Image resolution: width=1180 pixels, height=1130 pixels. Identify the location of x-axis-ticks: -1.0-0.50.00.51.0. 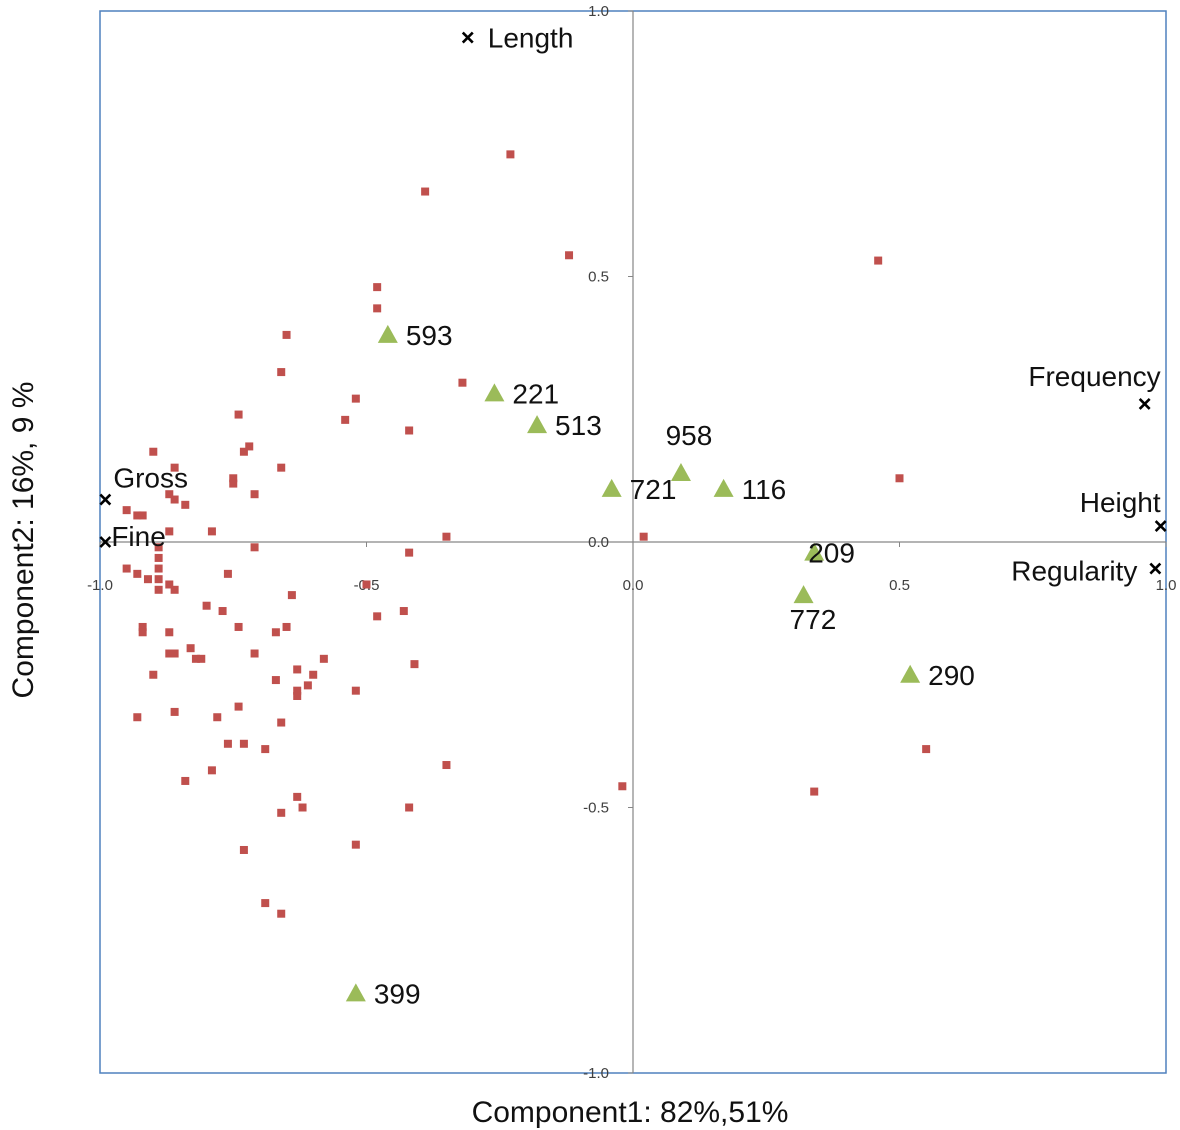
(631, 568).